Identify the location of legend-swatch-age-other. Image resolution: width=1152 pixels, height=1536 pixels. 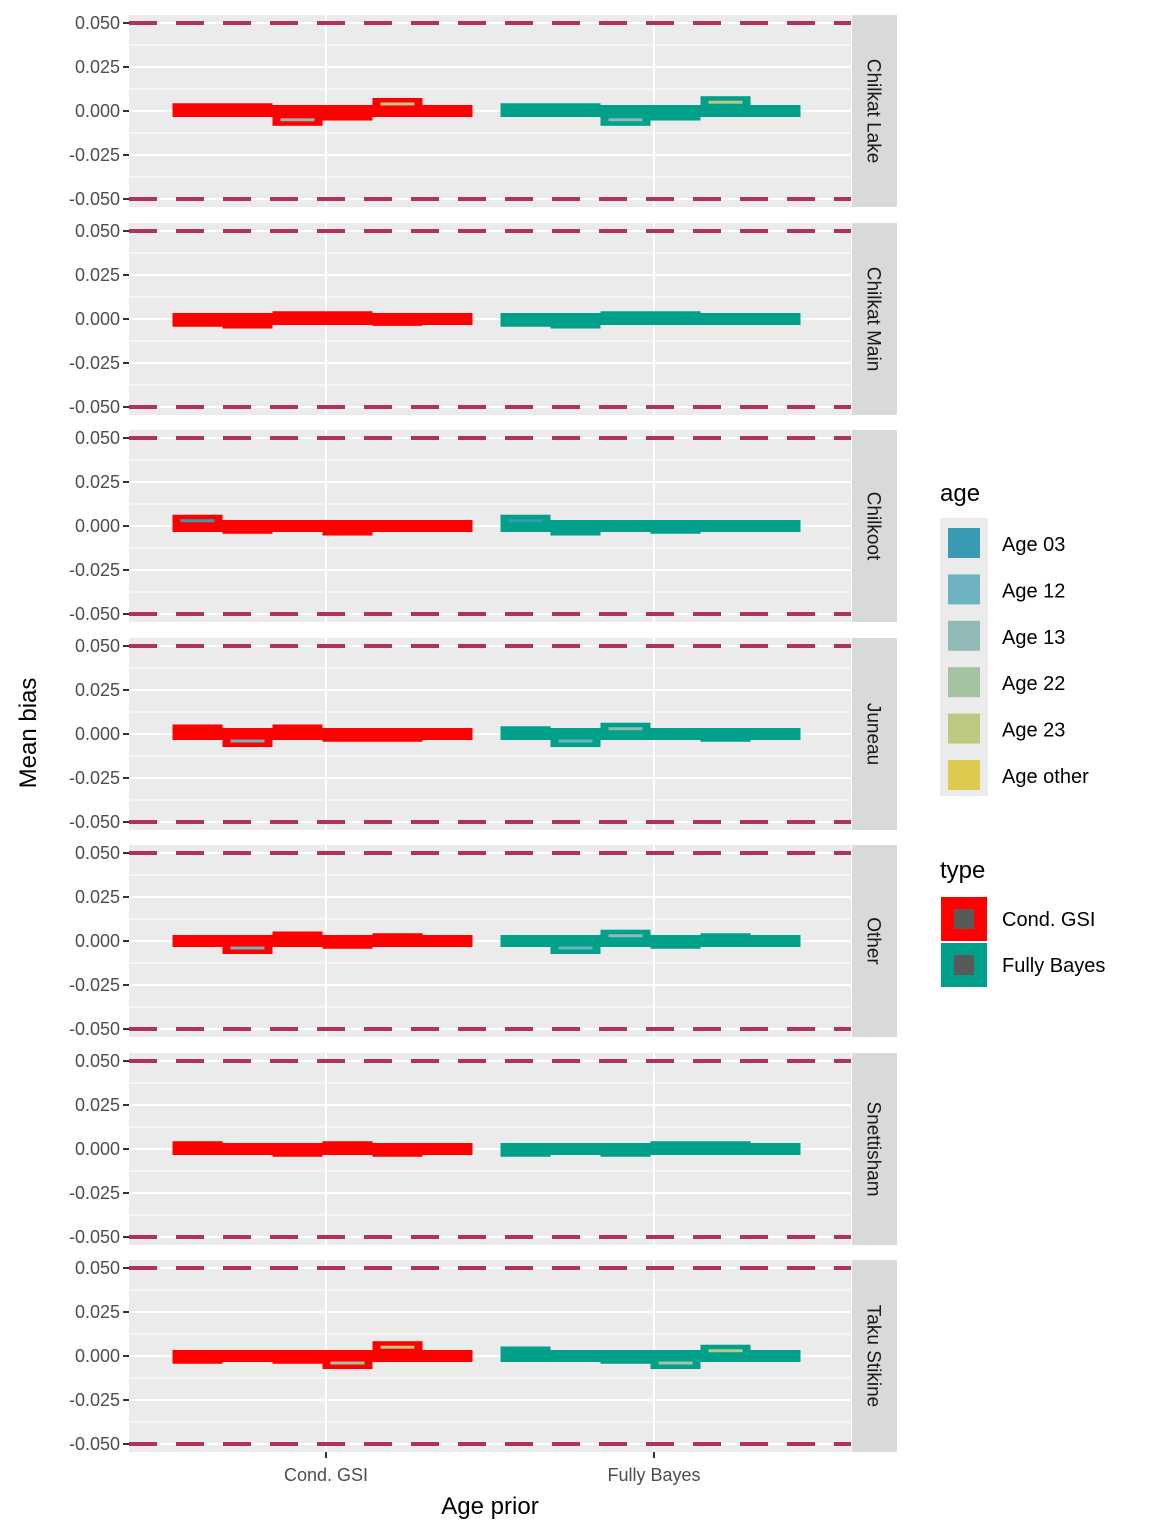
(964, 775).